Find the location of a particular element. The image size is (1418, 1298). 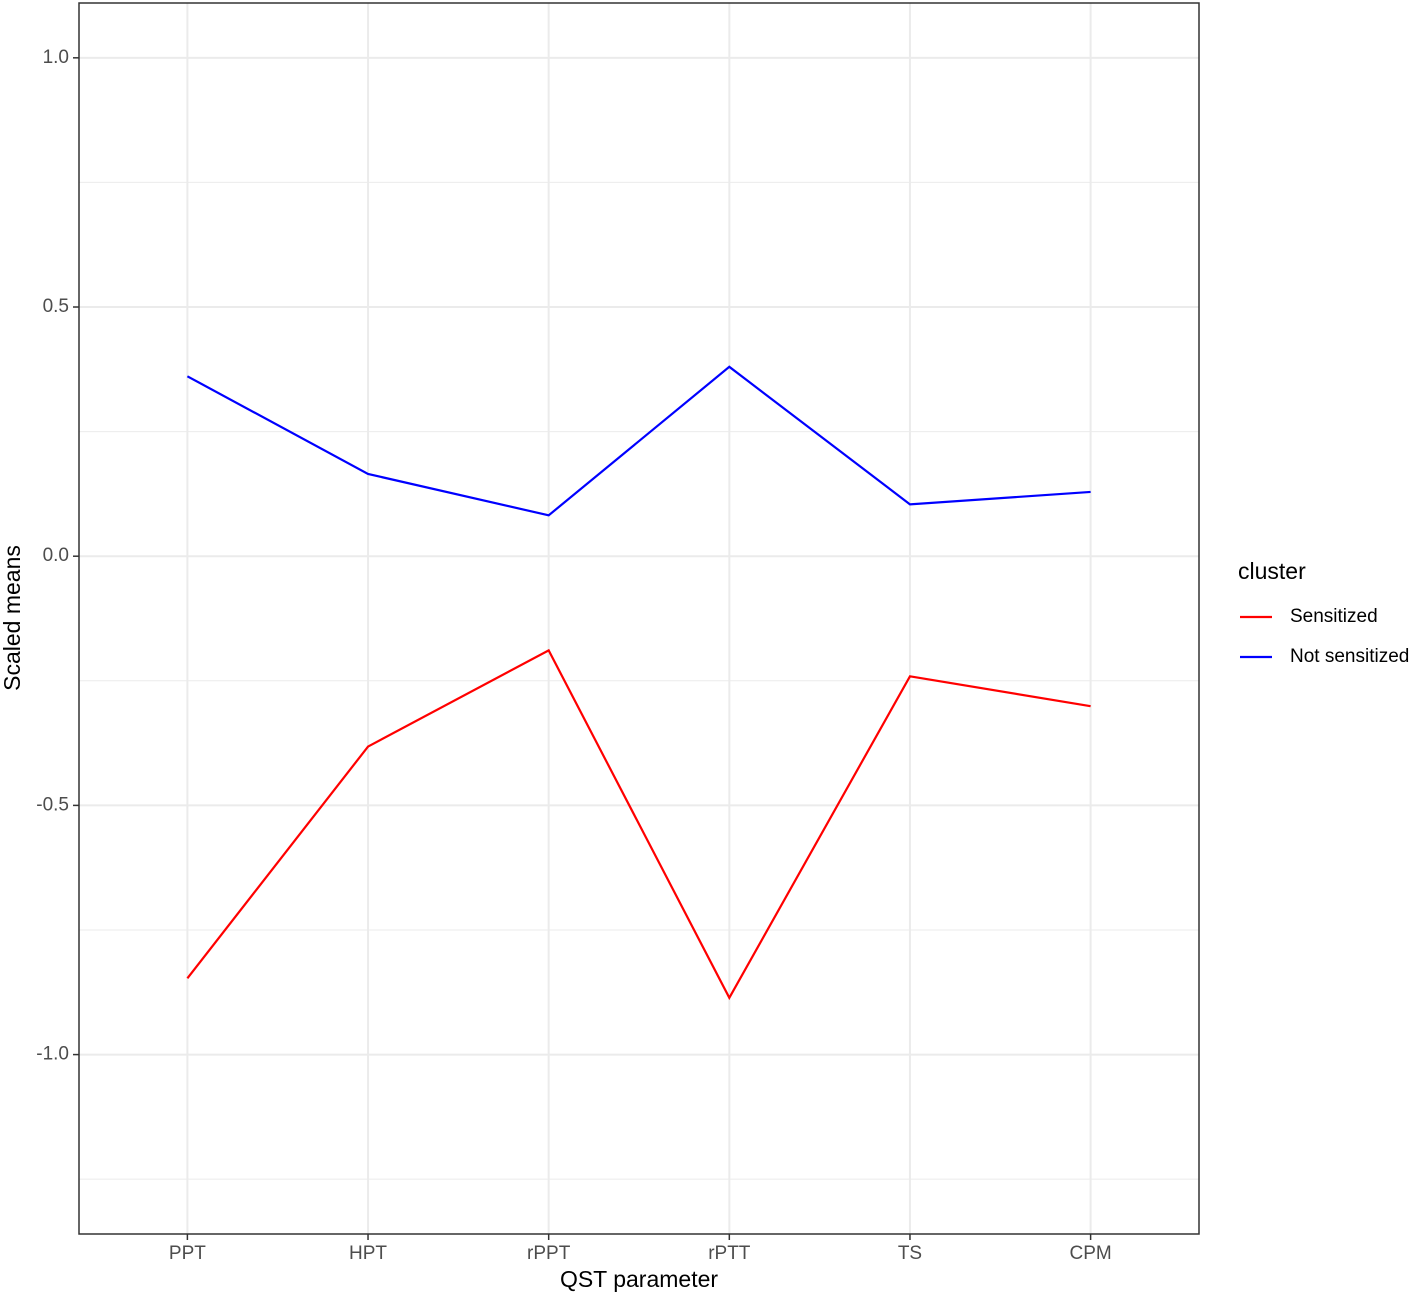

legend-label: Sensitized is located at coordinates (1334, 616).